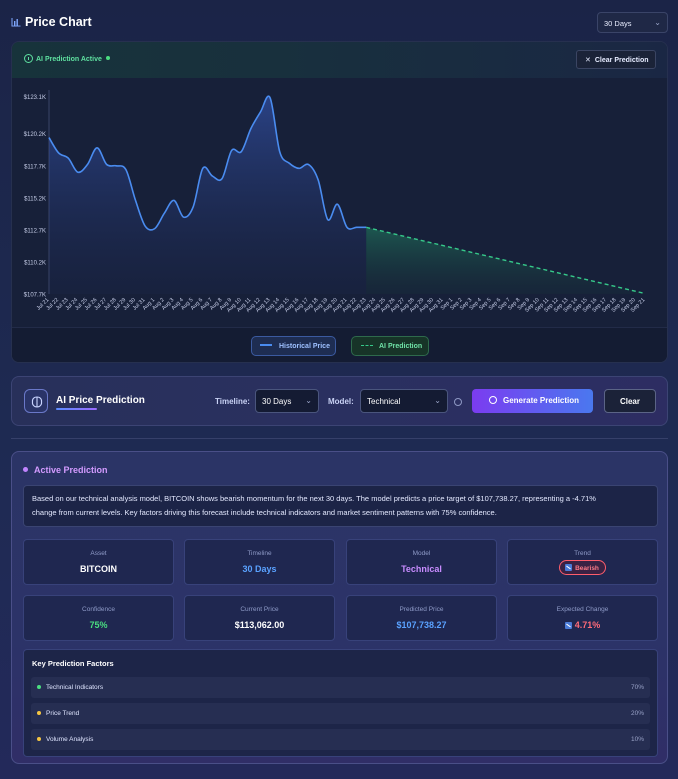  What do you see at coordinates (36, 401) in the screenshot?
I see `brain-icon` at bounding box center [36, 401].